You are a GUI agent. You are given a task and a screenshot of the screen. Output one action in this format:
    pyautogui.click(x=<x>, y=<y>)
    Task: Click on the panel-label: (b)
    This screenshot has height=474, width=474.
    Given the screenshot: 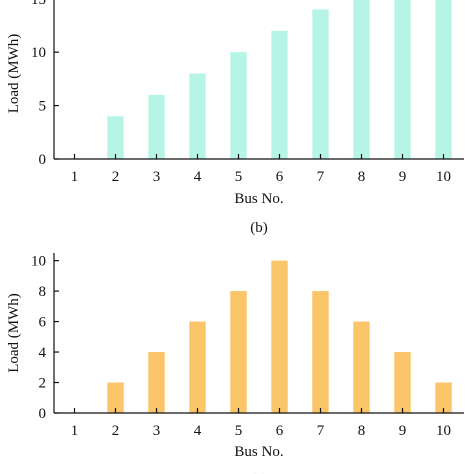 What is the action you would take?
    pyautogui.click(x=259, y=228)
    